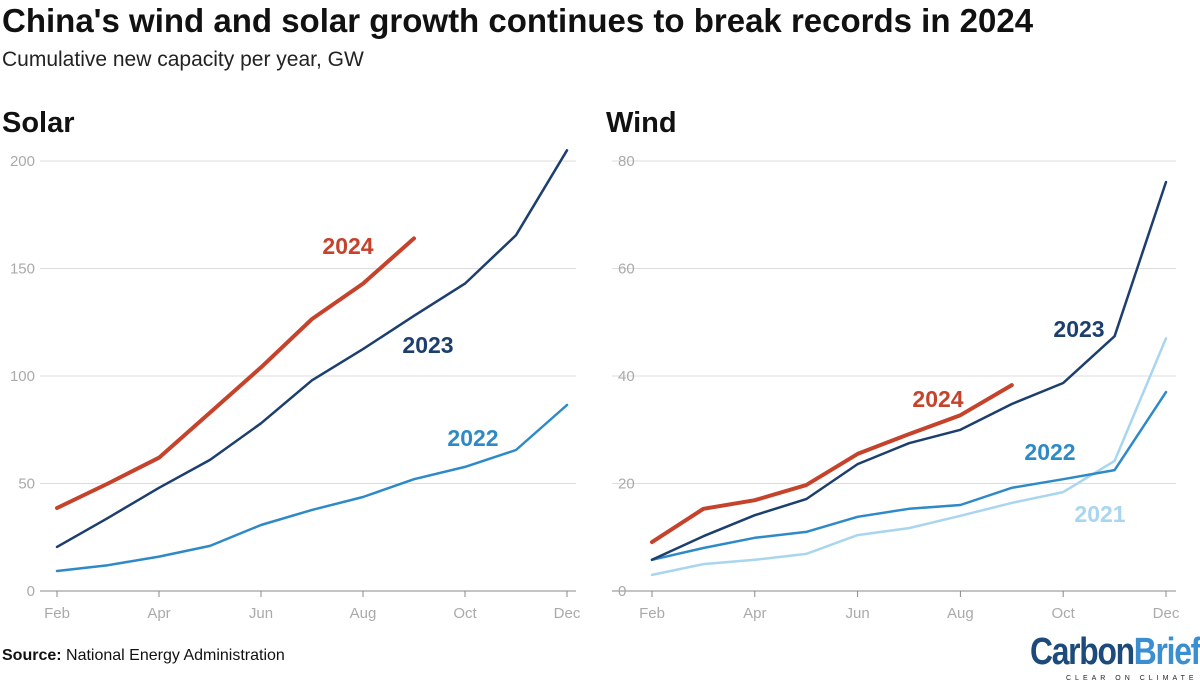 The height and width of the screenshot is (686, 1200). What do you see at coordinates (626, 376) in the screenshot?
I see `y-tick-label: 40` at bounding box center [626, 376].